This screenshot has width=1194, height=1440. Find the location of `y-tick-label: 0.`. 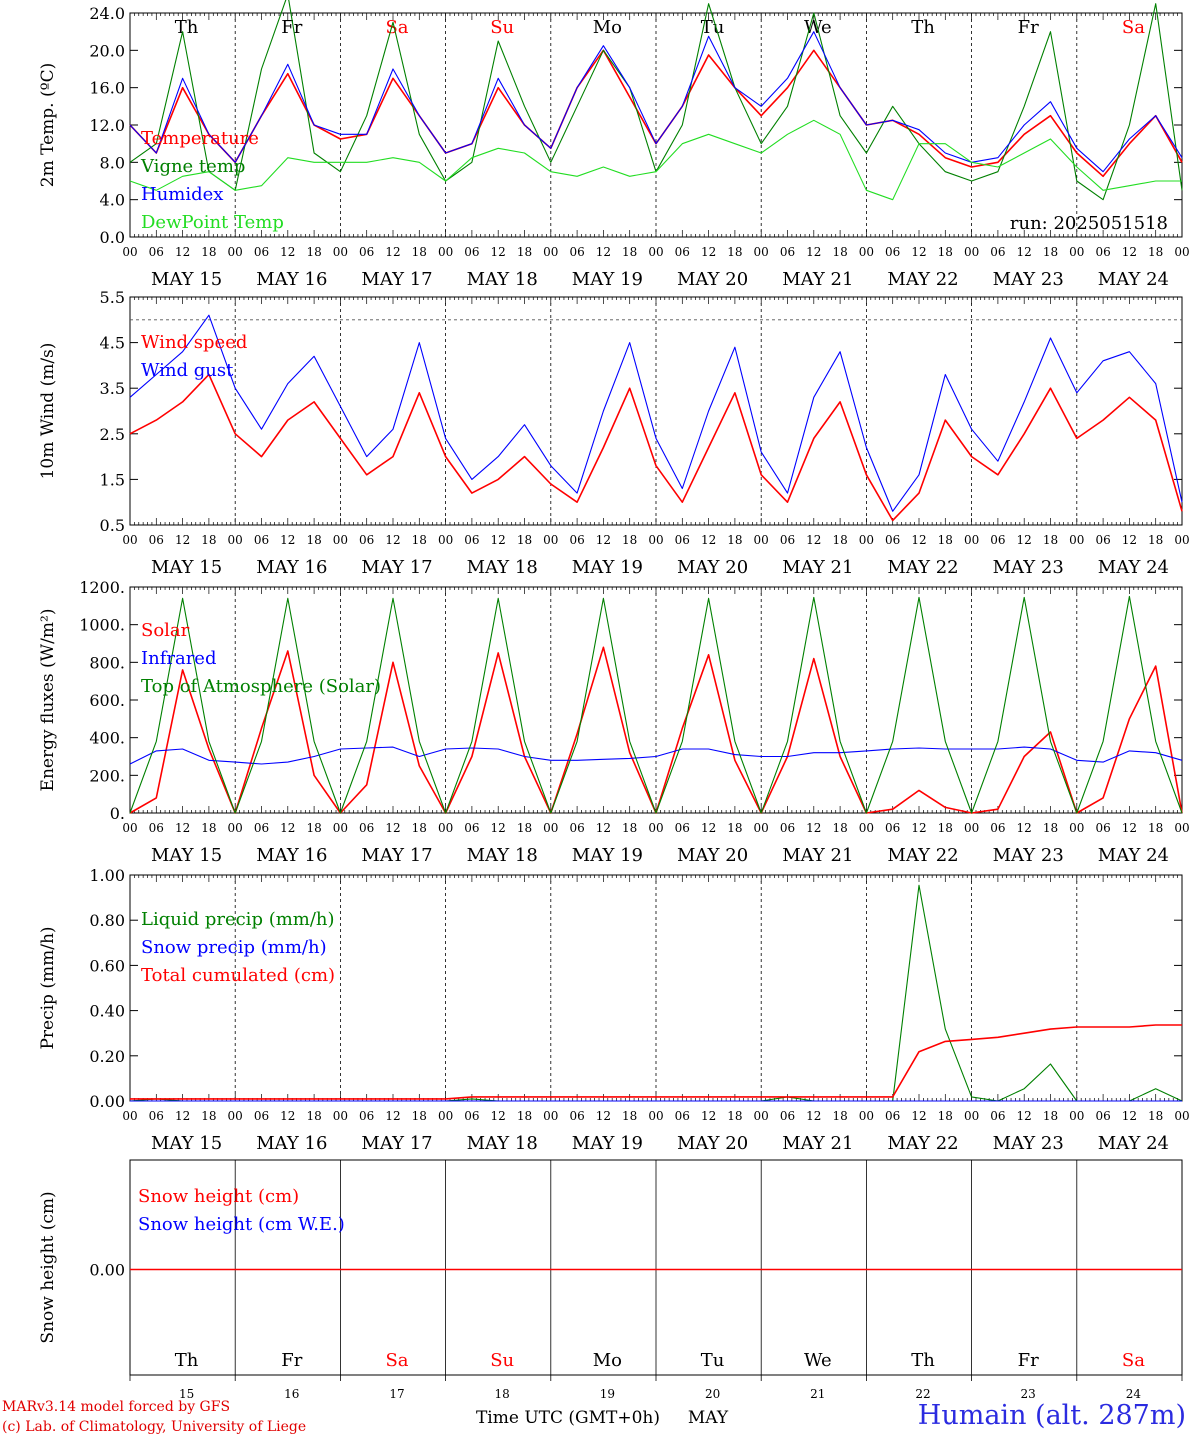

y-tick-label: 0. is located at coordinates (117, 813).